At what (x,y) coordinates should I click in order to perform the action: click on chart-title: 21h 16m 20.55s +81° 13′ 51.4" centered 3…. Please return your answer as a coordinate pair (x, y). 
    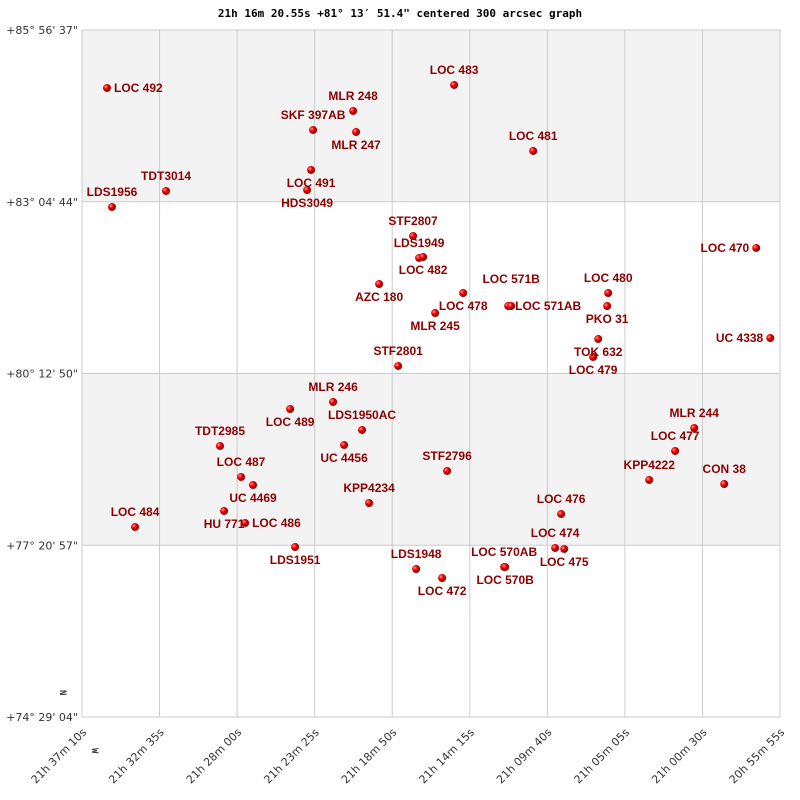
    Looking at the image, I should click on (400, 13).